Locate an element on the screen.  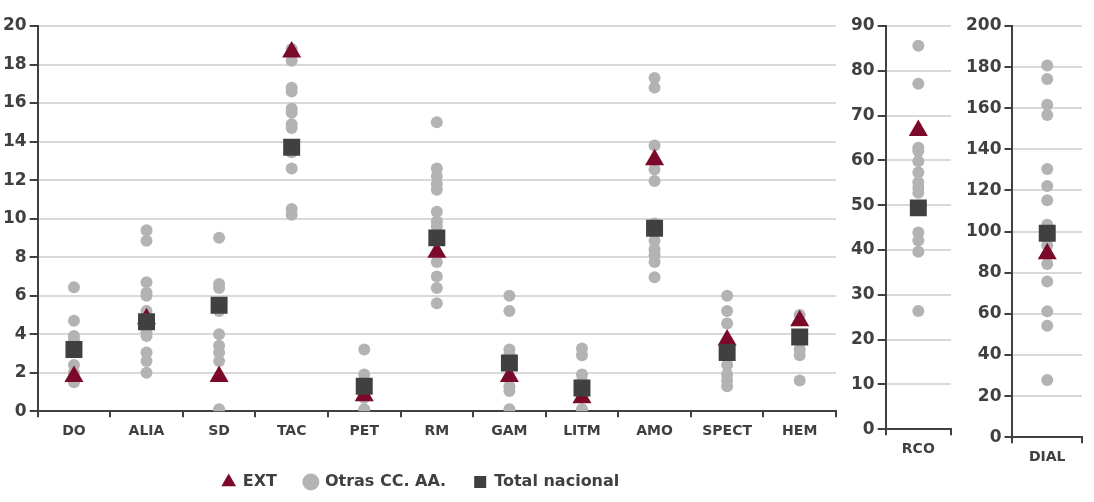
x-tick-label: DO is located at coordinates (74, 430).